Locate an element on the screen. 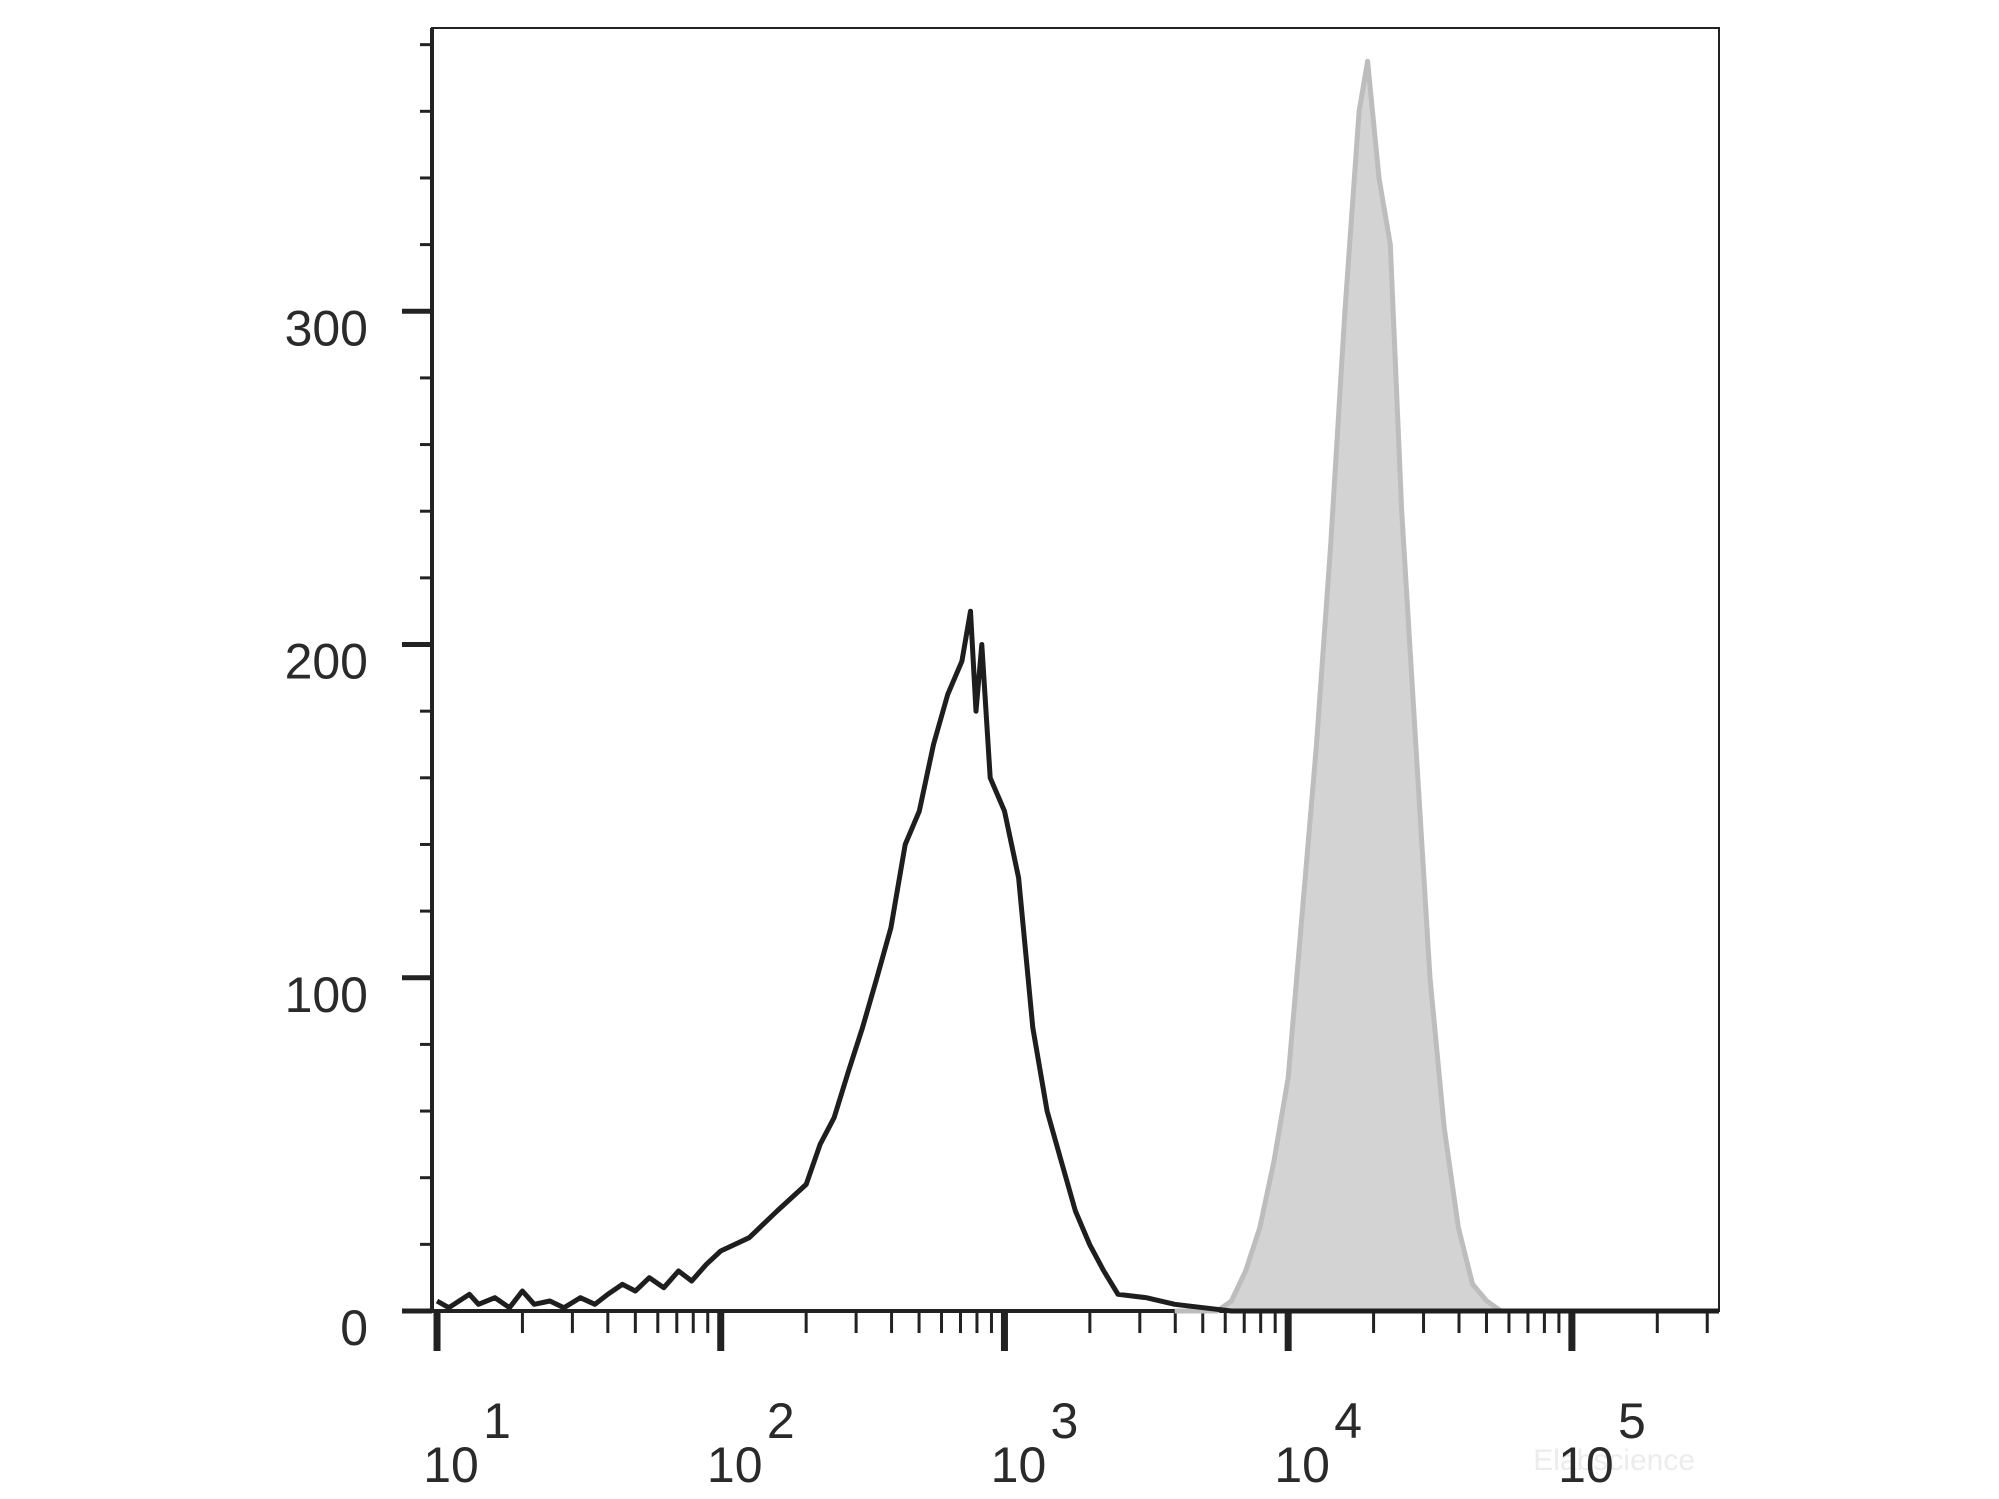 Image resolution: width=1999 pixels, height=1499 pixels. x-tick-exponent: 3 is located at coordinates (1065, 1421).